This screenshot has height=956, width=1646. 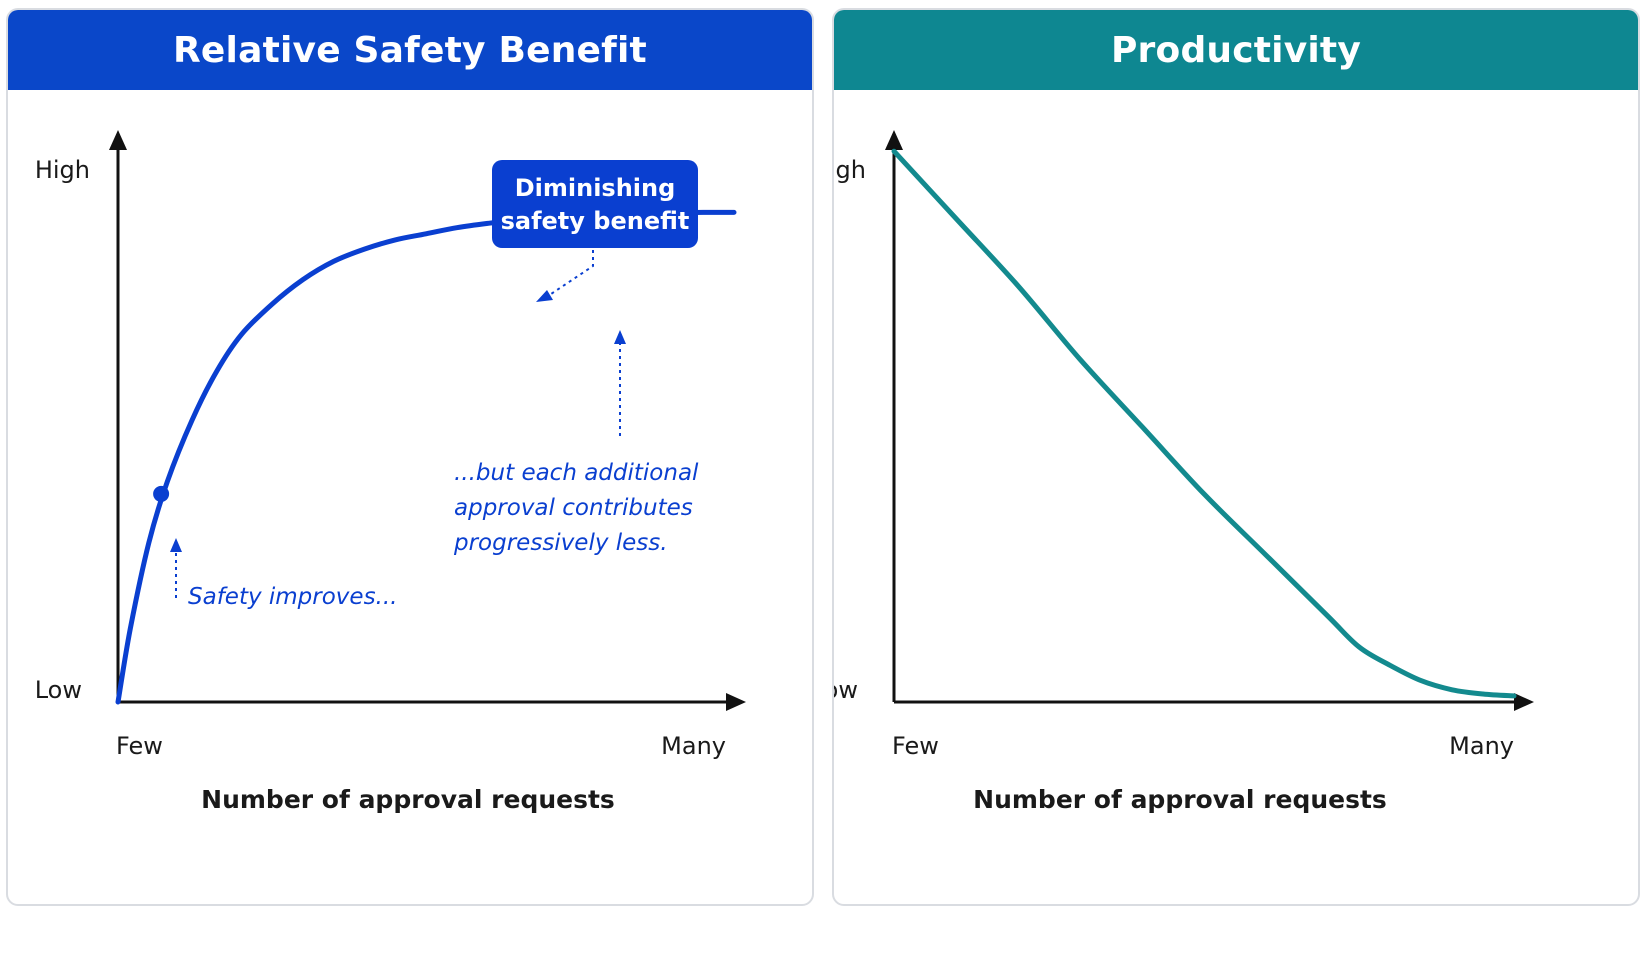 What do you see at coordinates (595, 188) in the screenshot?
I see `diminishing-callout-line-1: Diminishing` at bounding box center [595, 188].